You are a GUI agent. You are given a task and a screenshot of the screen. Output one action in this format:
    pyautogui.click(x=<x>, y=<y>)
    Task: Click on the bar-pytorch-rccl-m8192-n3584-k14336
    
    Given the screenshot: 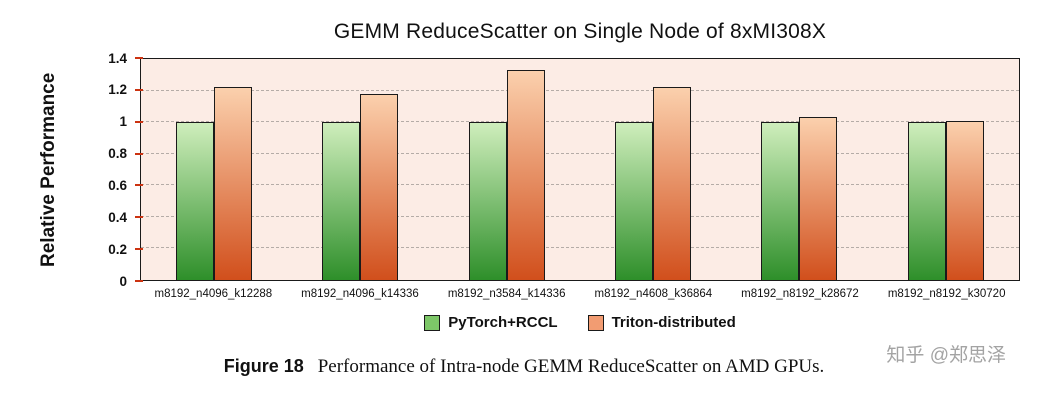 What is the action you would take?
    pyautogui.click(x=487, y=201)
    